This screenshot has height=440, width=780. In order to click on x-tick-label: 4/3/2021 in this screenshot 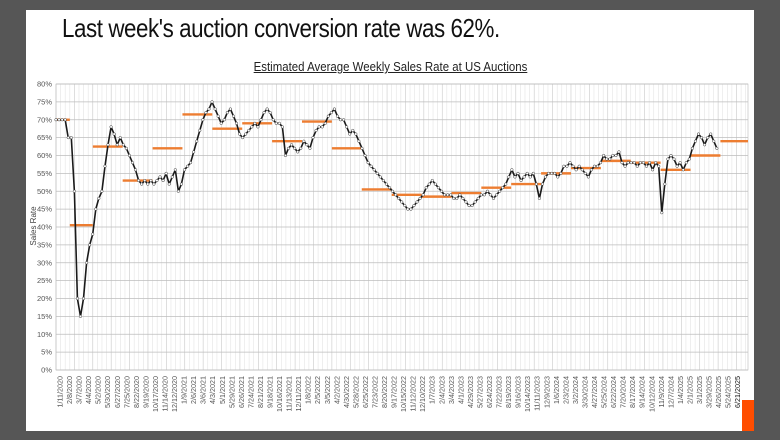, I will do `click(212, 390)`.